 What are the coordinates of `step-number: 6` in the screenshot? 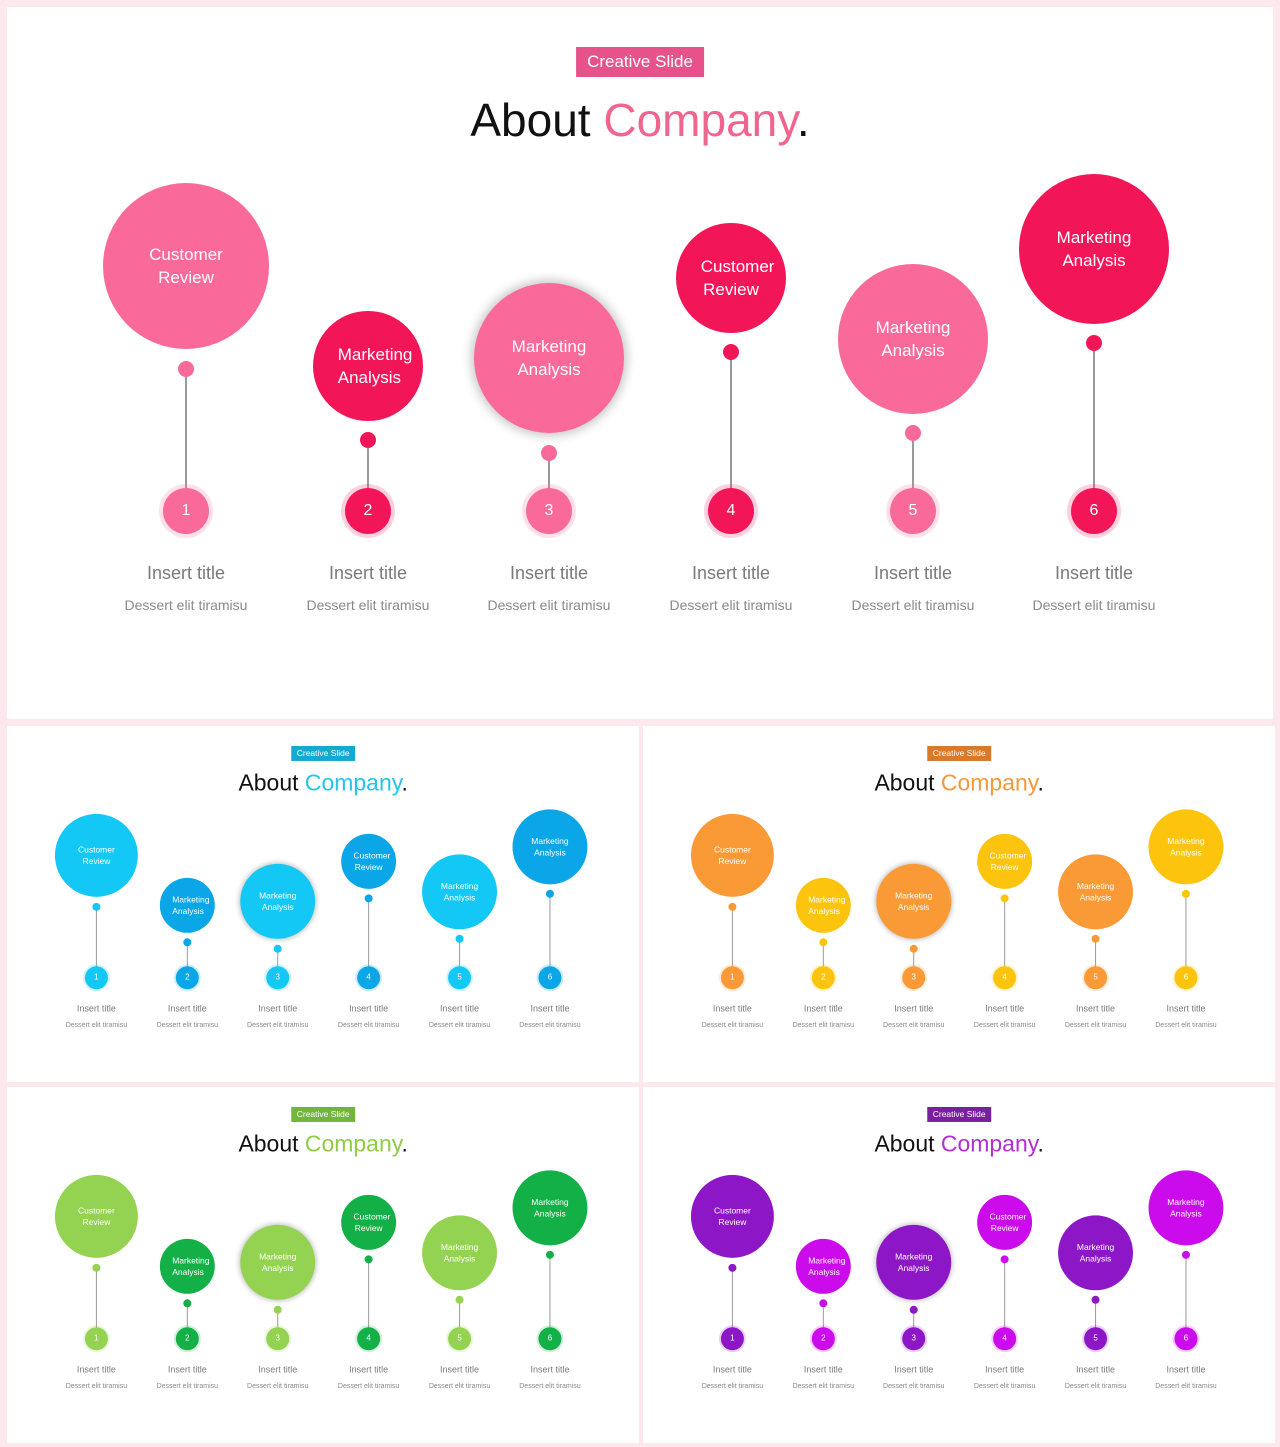 It's located at (1186, 978).